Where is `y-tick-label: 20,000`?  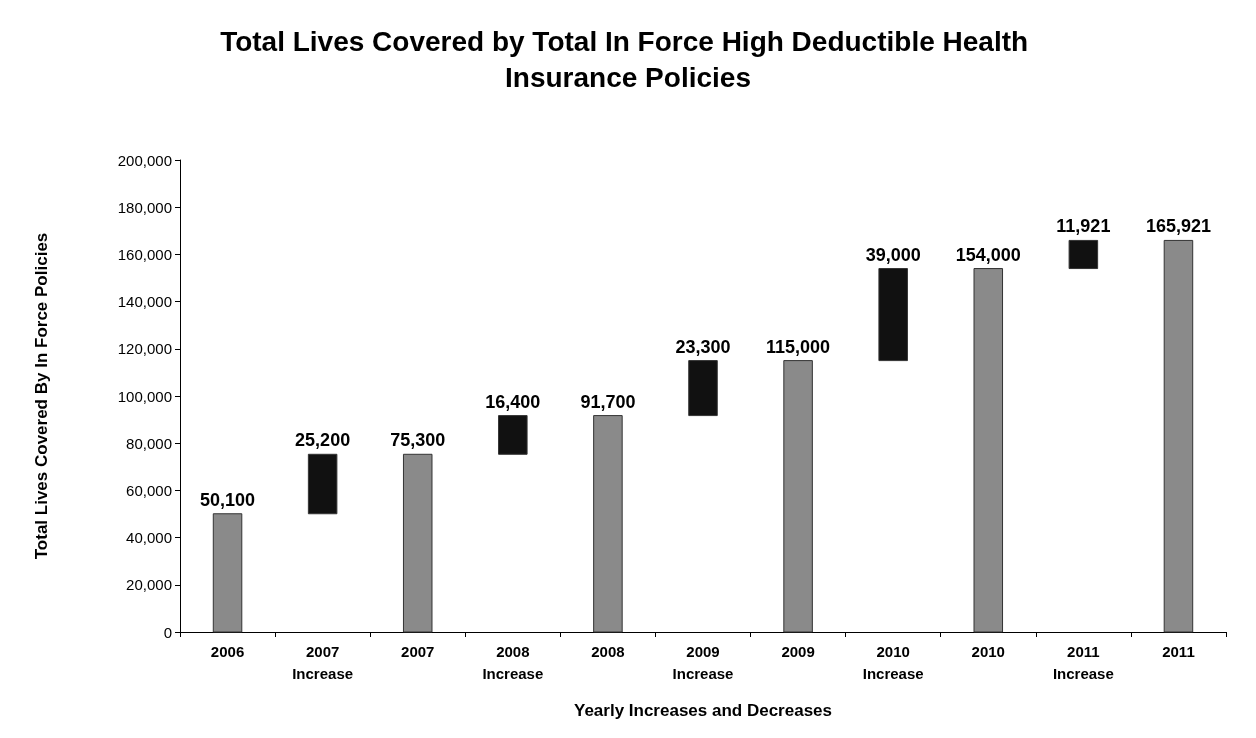 y-tick-label: 20,000 is located at coordinates (149, 585).